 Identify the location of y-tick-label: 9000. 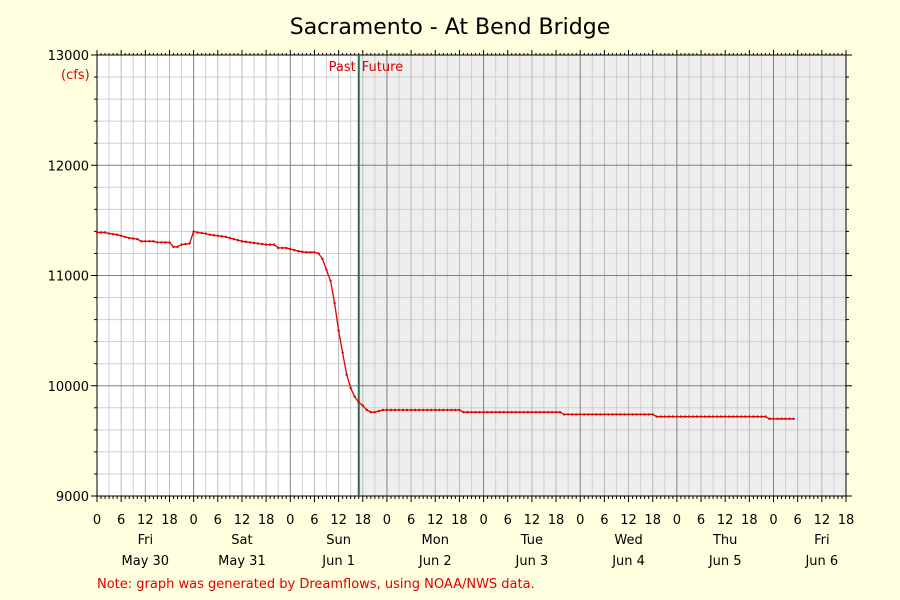
(72, 497).